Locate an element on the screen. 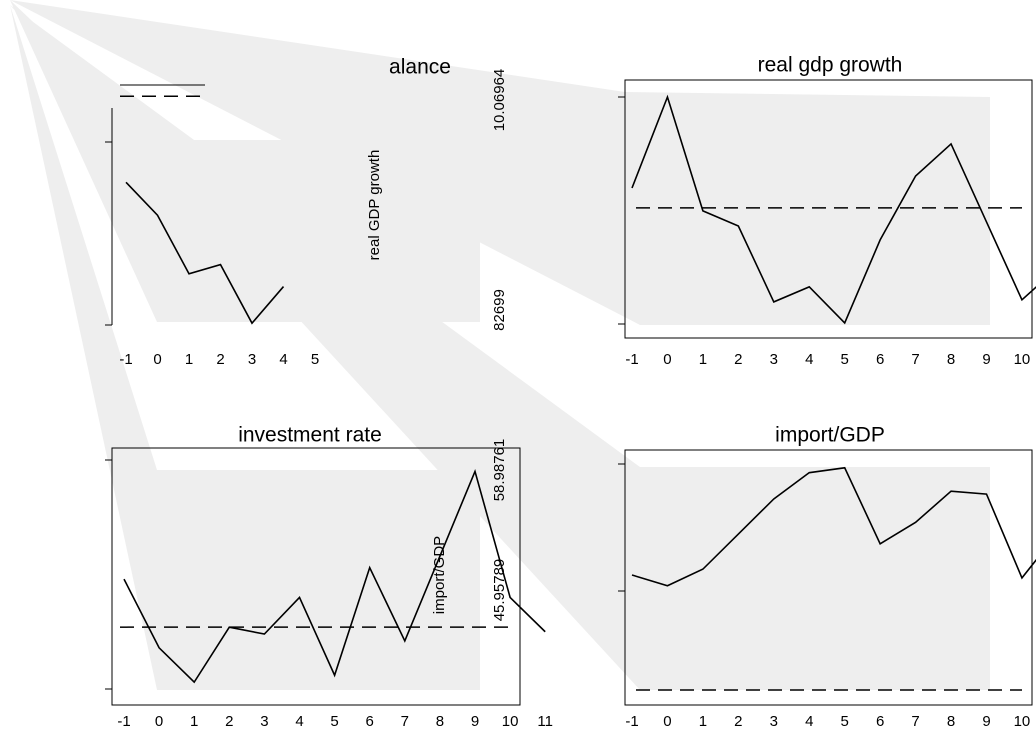 The width and height of the screenshot is (1036, 744). y-tick-label: 82699 is located at coordinates (499, 310).